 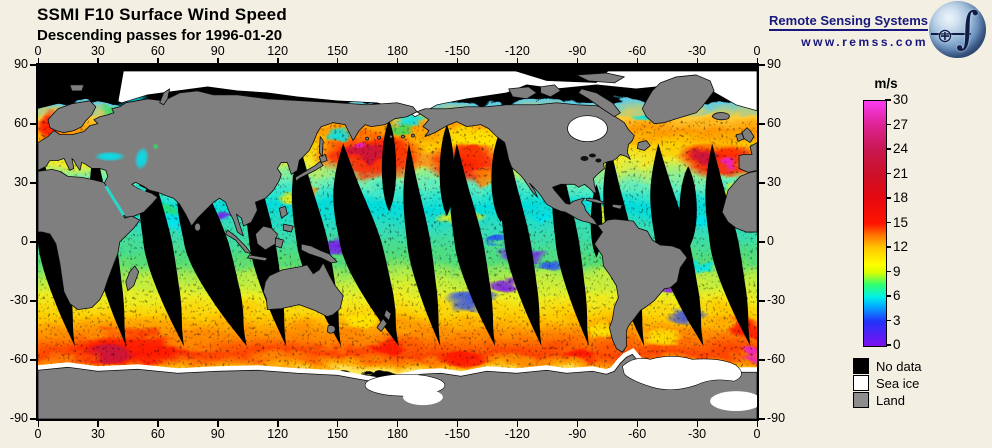 I want to click on land-sri-lanka, so click(x=197, y=227).